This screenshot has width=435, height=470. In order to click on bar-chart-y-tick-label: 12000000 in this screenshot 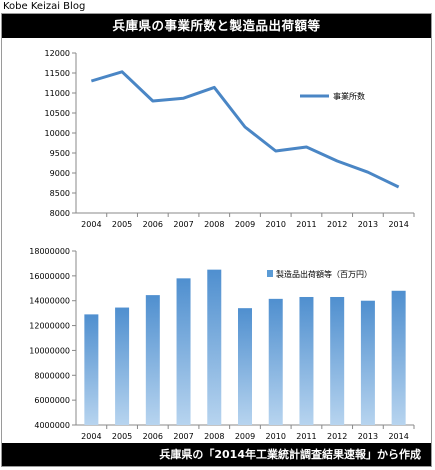, I will do `click(49, 326)`.